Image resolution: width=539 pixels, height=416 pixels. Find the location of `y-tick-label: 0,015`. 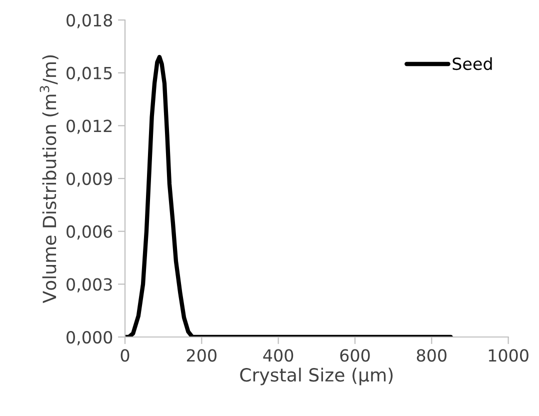

y-tick-label: 0,015 is located at coordinates (89, 74).